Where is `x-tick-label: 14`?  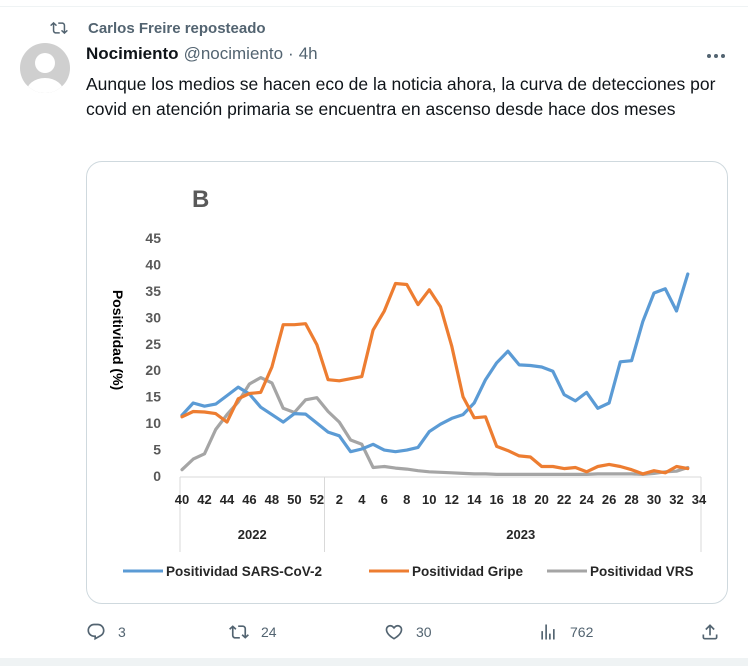 x-tick-label: 14 is located at coordinates (474, 499).